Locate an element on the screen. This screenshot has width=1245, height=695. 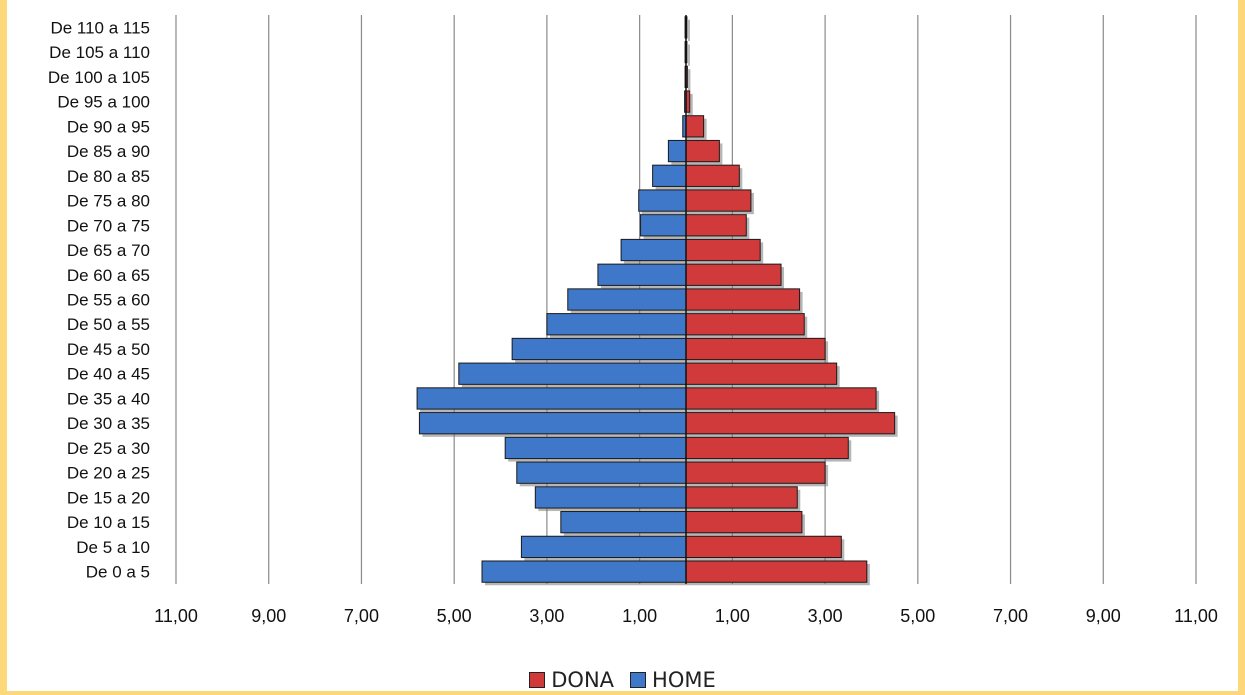
legend-swatch-dona is located at coordinates (537, 680).